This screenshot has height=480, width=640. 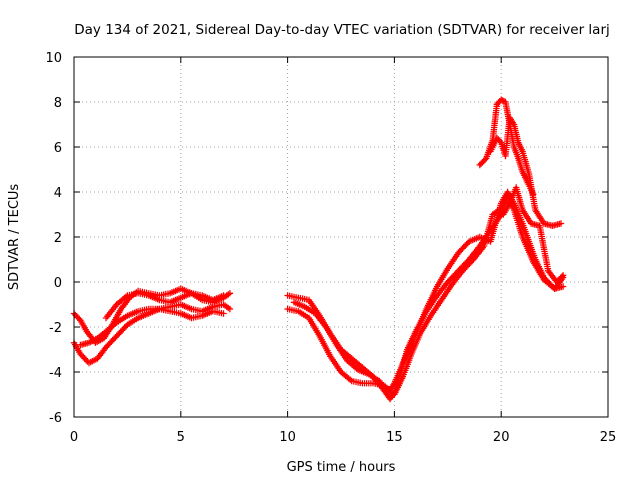 What do you see at coordinates (58, 283) in the screenshot?
I see `y-tick-label: 0` at bounding box center [58, 283].